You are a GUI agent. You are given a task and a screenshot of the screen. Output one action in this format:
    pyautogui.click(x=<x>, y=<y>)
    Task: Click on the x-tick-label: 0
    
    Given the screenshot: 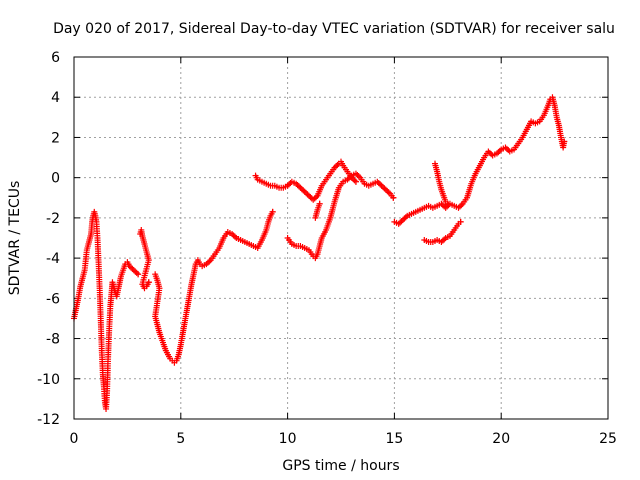 What is the action you would take?
    pyautogui.click(x=74, y=439)
    